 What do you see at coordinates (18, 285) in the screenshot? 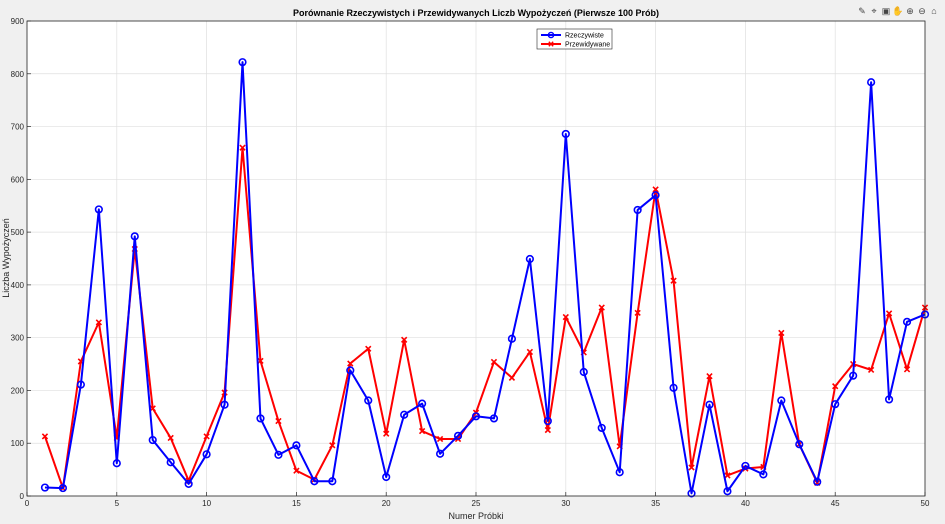
I see `y-tick-label: 400` at bounding box center [18, 285].